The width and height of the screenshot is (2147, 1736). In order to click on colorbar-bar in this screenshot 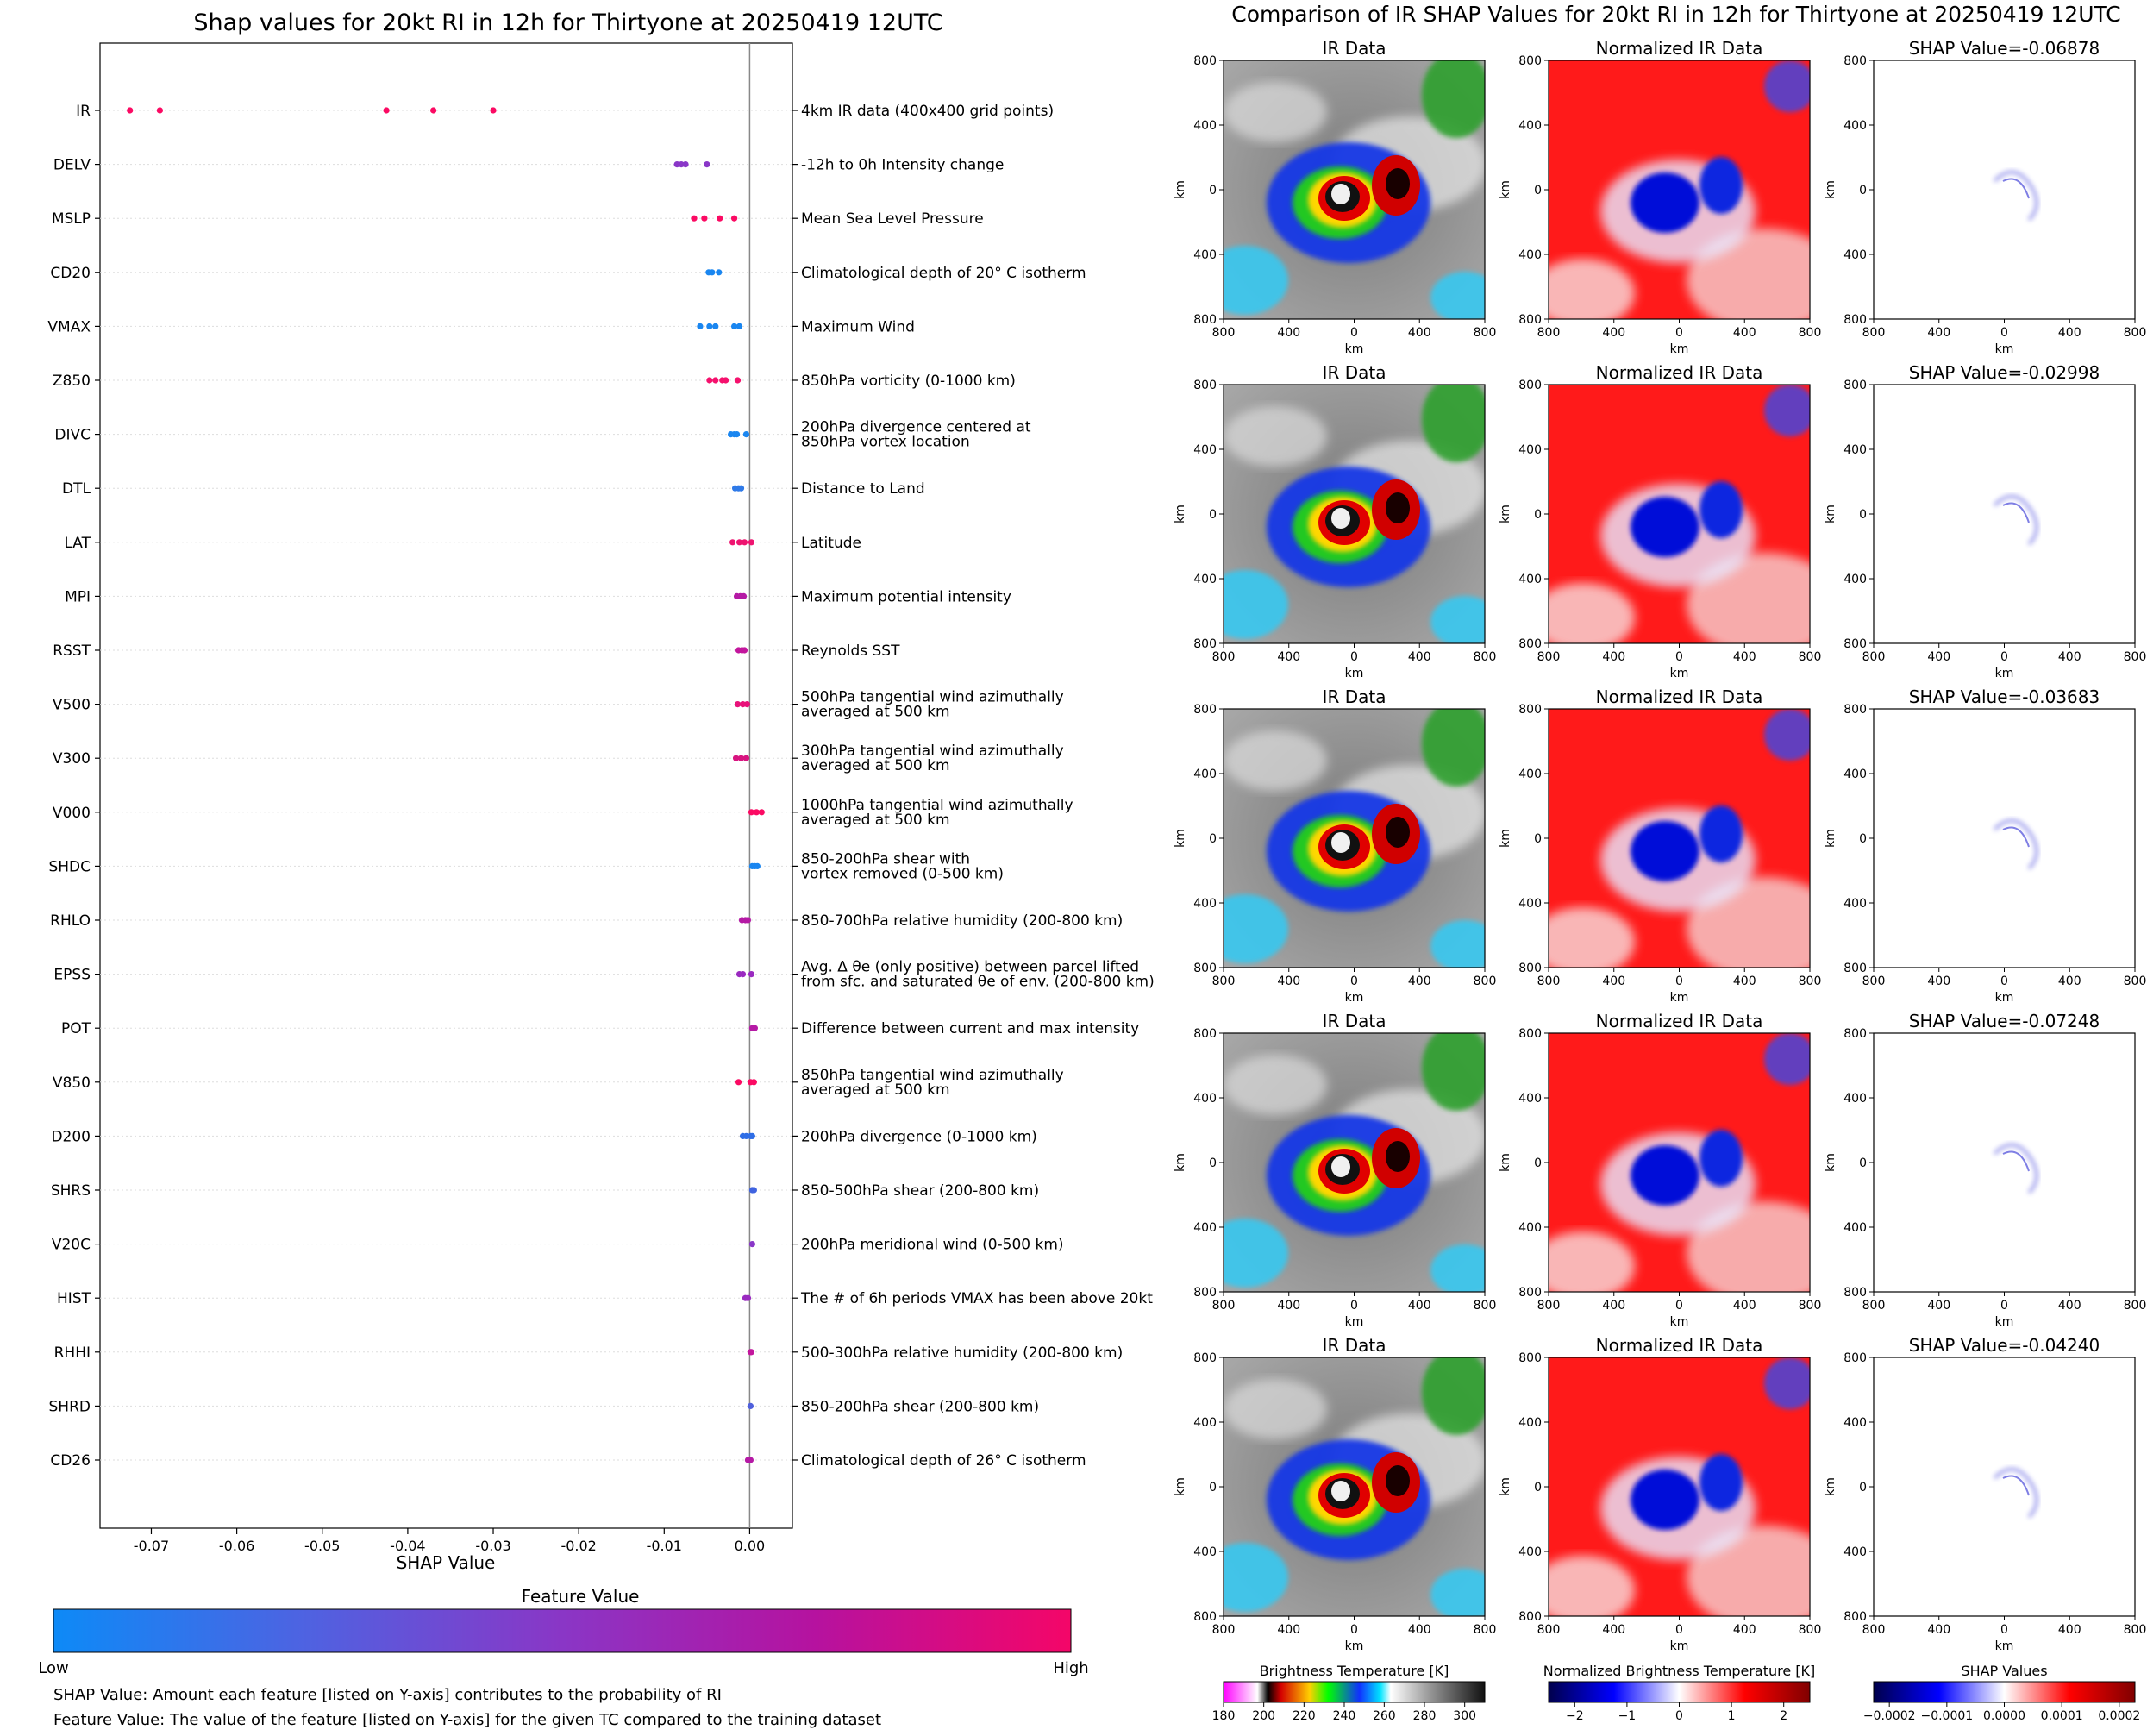, I will do `click(1679, 1692)`.